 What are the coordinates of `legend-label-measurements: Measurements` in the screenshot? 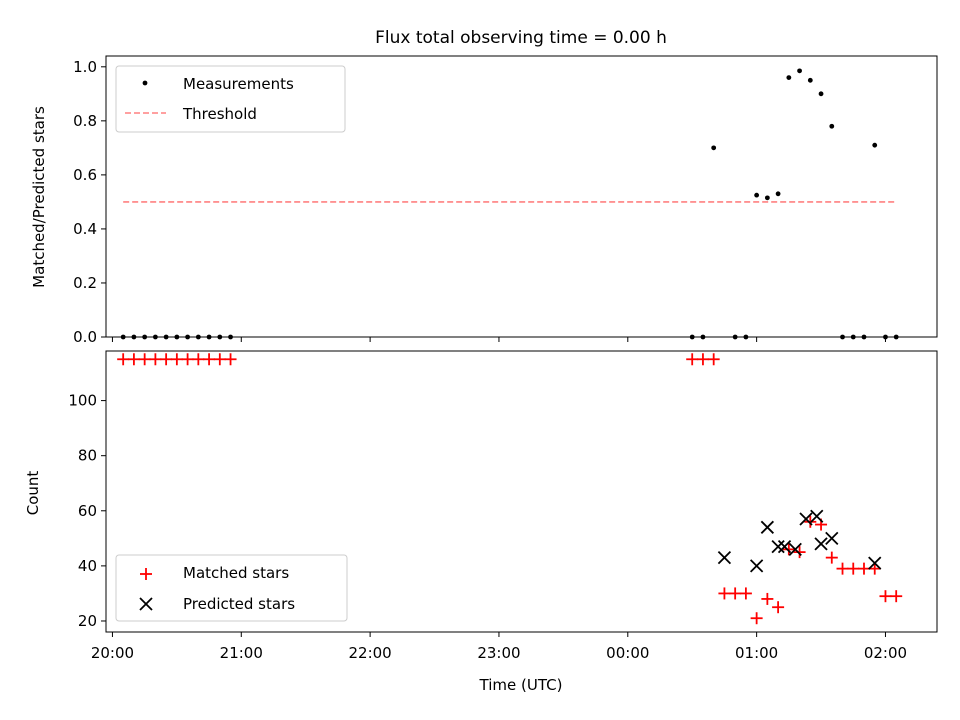 It's located at (238, 84).